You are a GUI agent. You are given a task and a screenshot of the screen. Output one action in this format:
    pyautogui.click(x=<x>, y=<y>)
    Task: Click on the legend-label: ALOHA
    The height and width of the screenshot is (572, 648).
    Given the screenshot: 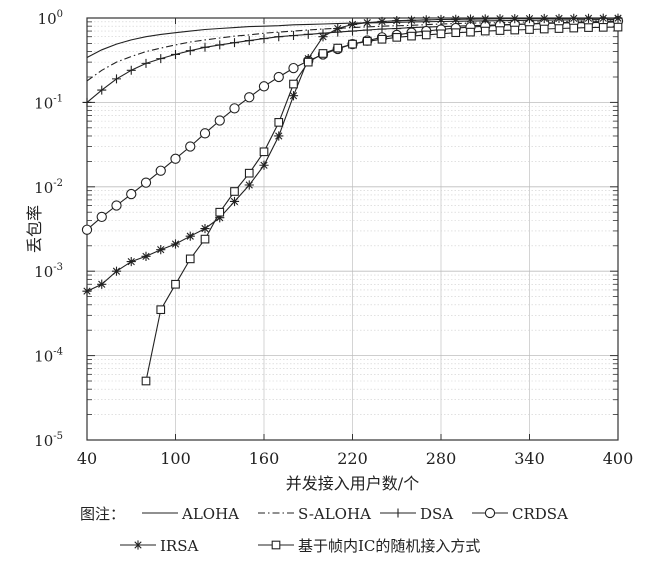 What is the action you would take?
    pyautogui.click(x=210, y=514)
    